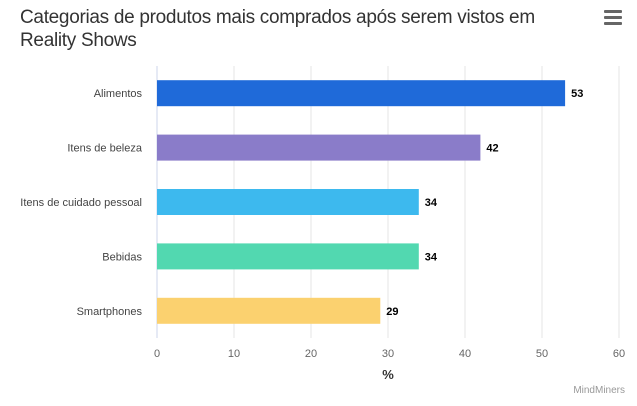 This screenshot has height=406, width=637. Describe the element at coordinates (599, 390) in the screenshot. I see `credit-label: MindMiners` at that location.